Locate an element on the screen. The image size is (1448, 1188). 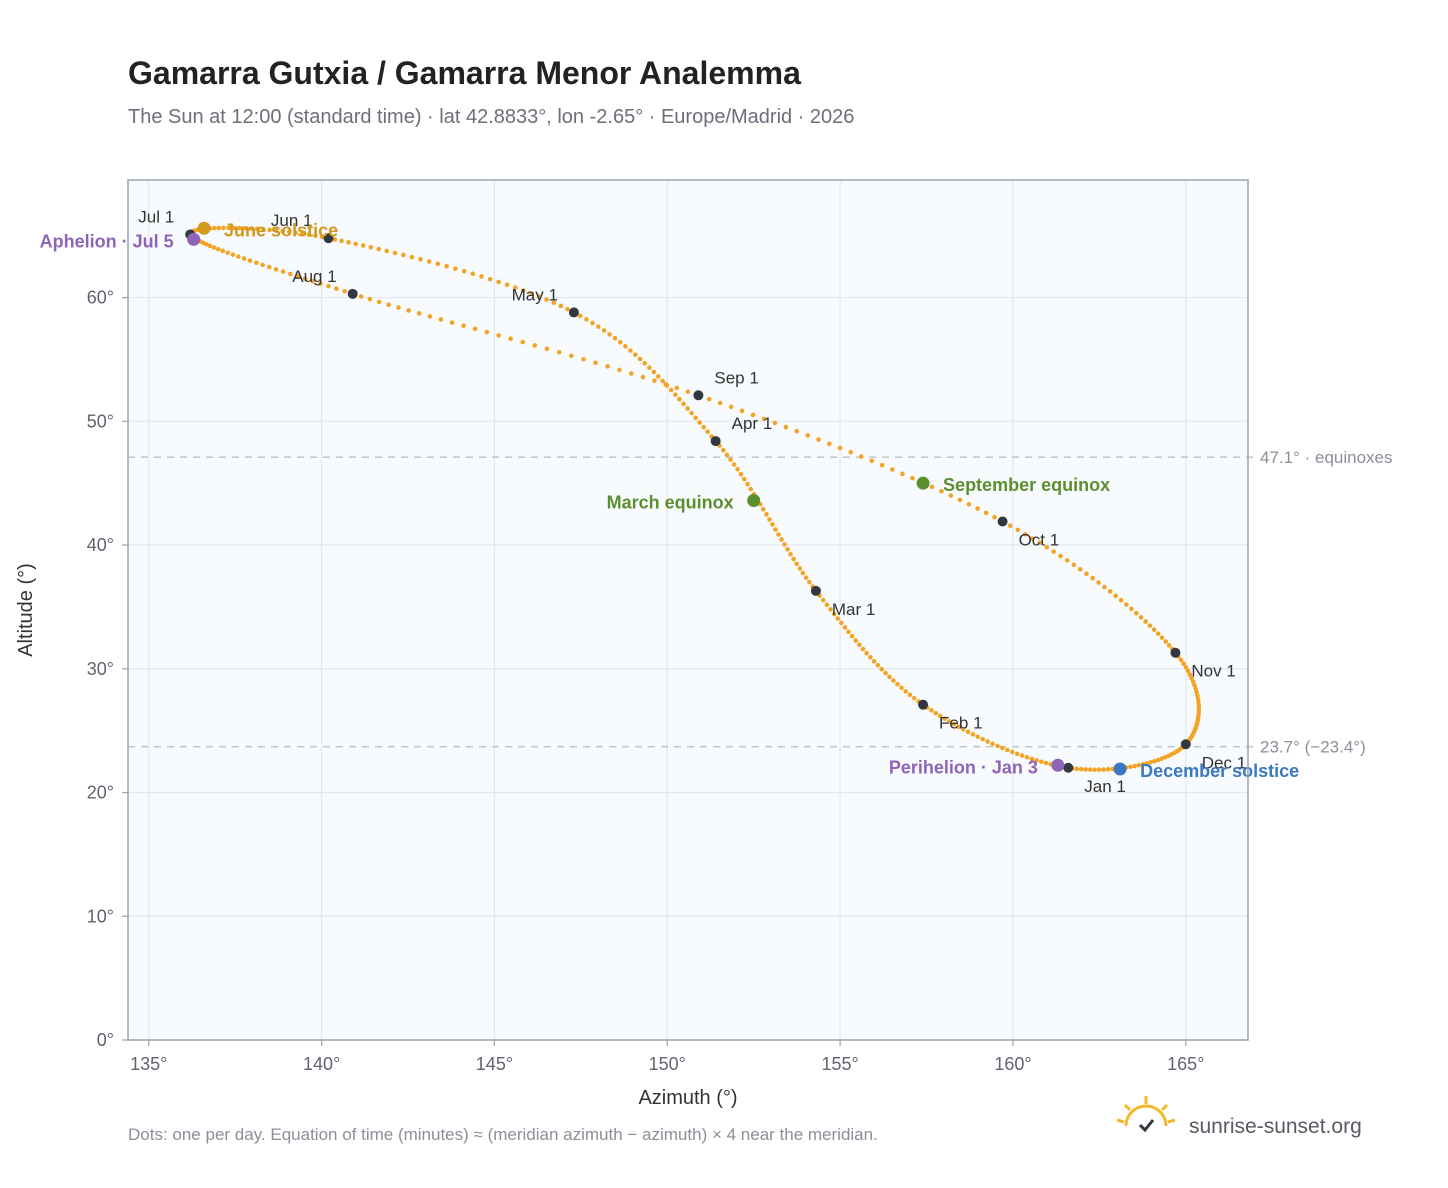
x-tick-label: 150° is located at coordinates (667, 1064).